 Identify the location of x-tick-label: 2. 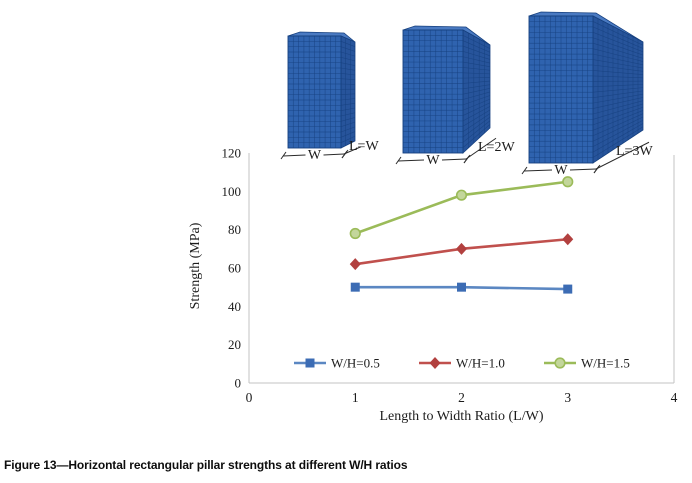
(461, 397).